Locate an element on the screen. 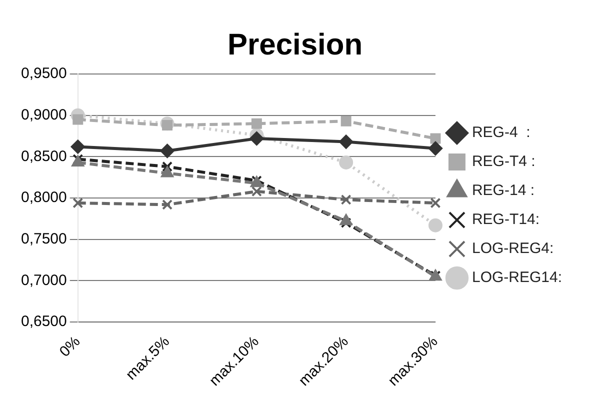  y-tick-label: 0,7000 is located at coordinates (43, 280).